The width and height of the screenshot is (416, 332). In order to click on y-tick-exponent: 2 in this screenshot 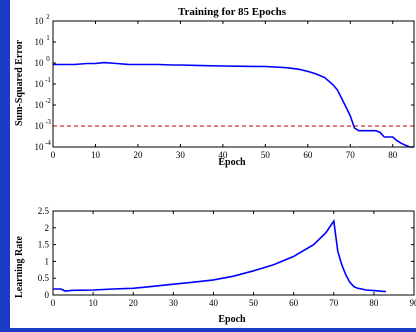, I will do `click(48, 17)`.